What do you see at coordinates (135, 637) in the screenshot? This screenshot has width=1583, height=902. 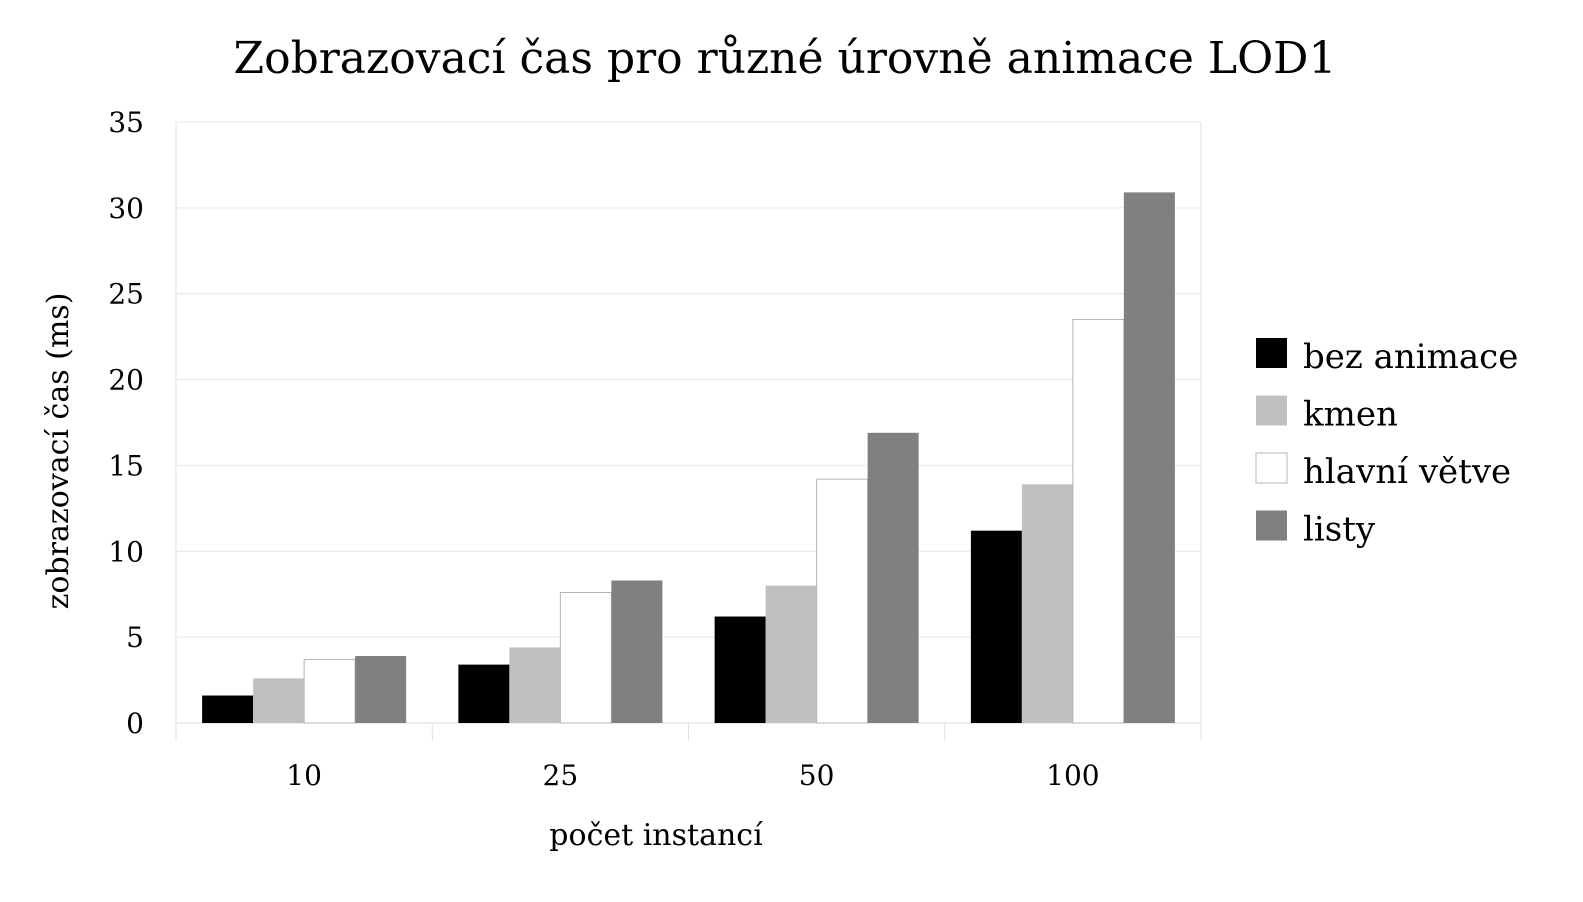 I see `y-tick-label: 5` at bounding box center [135, 637].